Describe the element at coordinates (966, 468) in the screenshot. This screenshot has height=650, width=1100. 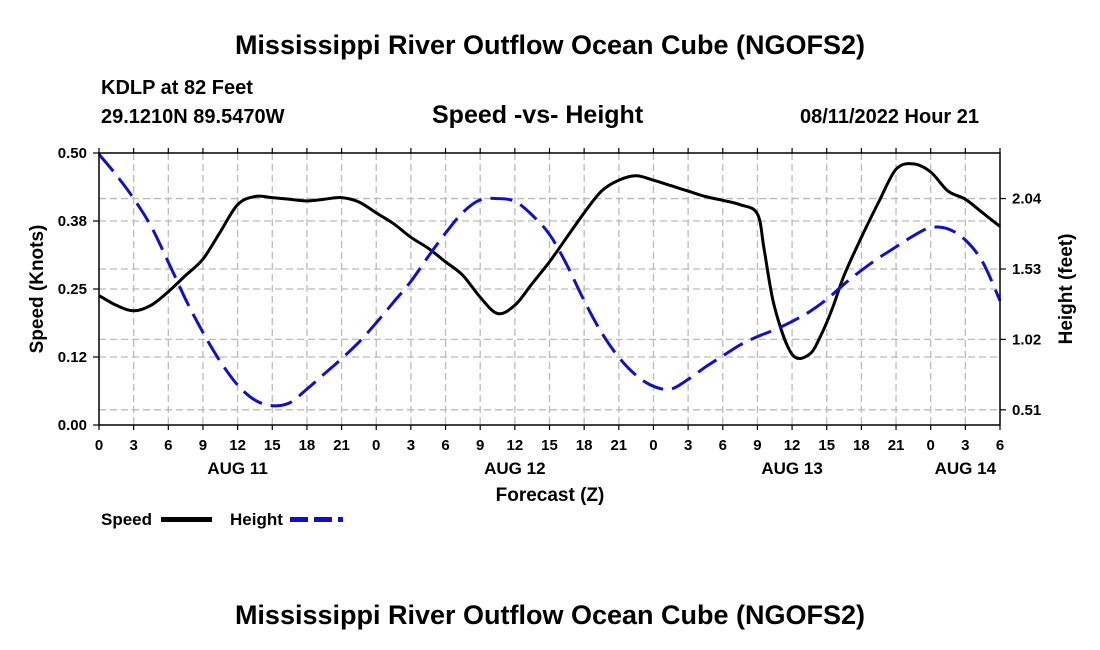
I see `date-label: AUG 14` at that location.